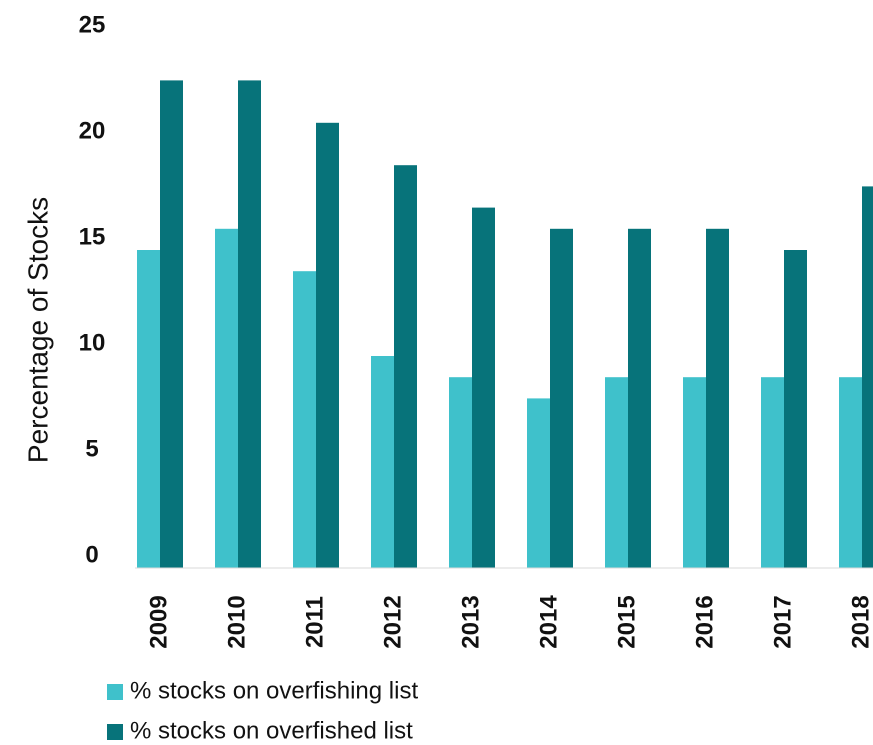 This screenshot has width=873, height=745. I want to click on x-tick-label: 2015, so click(626, 621).